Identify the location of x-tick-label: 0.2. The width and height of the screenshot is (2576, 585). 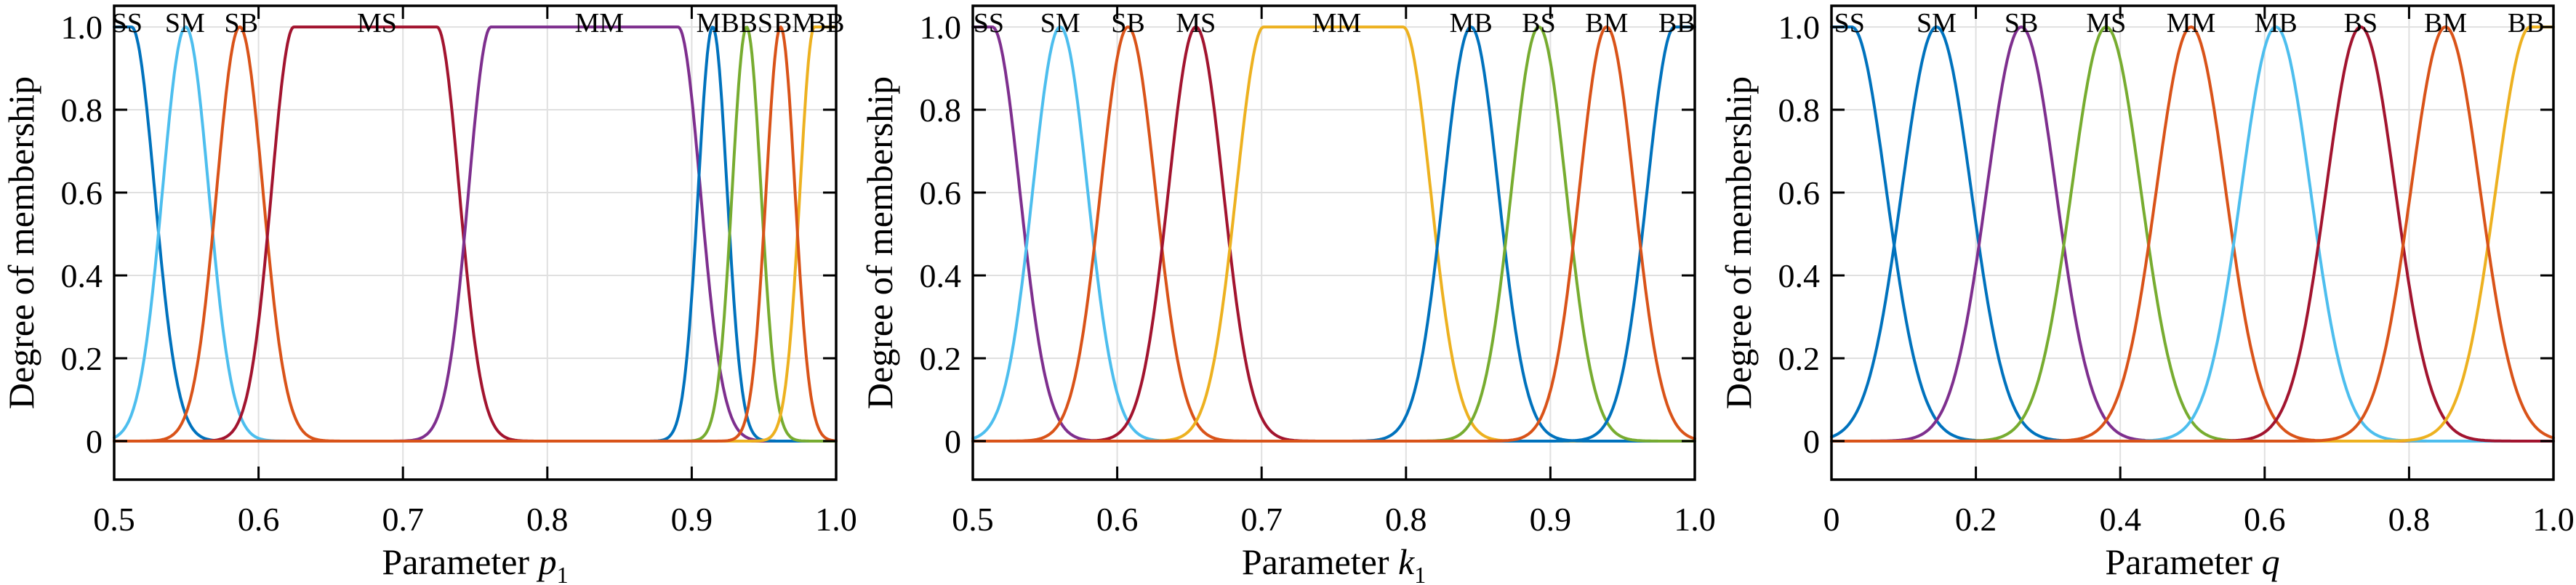
(1976, 519).